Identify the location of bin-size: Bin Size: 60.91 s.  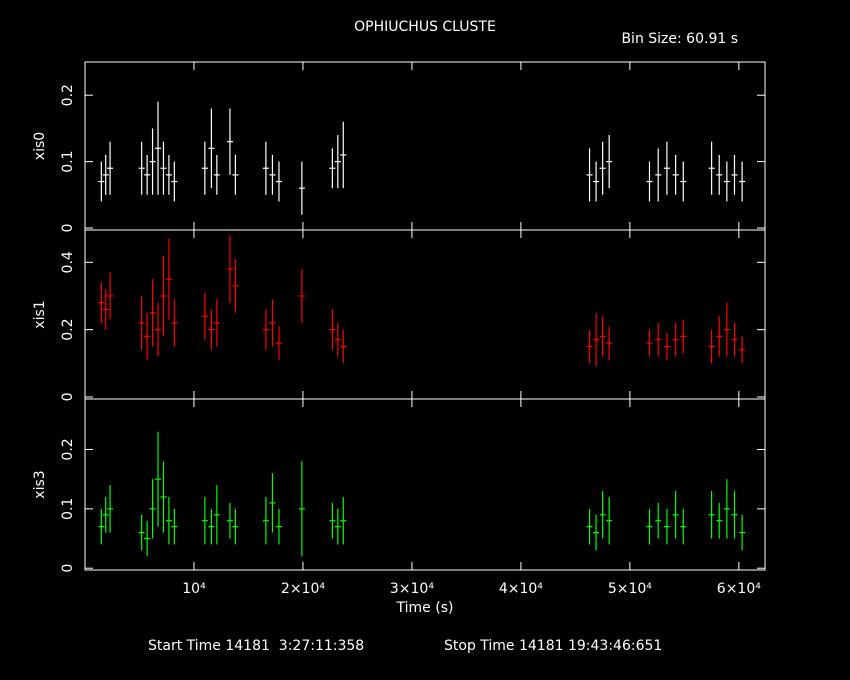
(679, 39).